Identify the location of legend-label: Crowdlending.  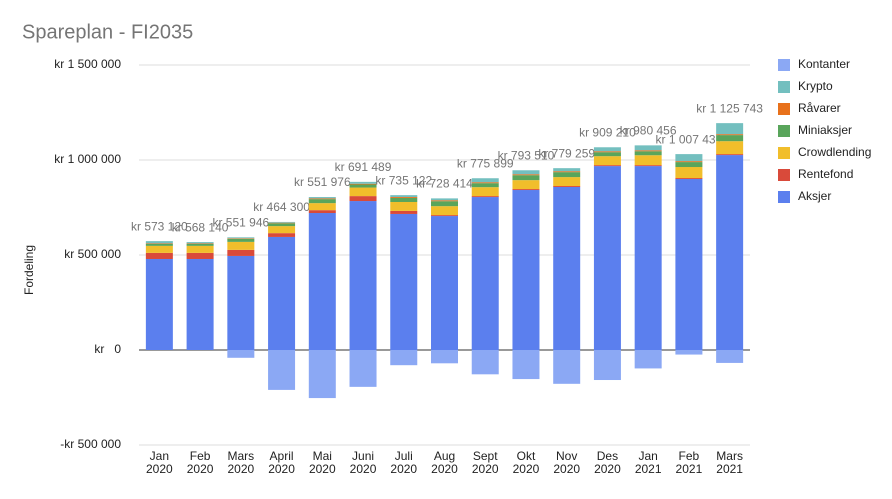
(834, 152).